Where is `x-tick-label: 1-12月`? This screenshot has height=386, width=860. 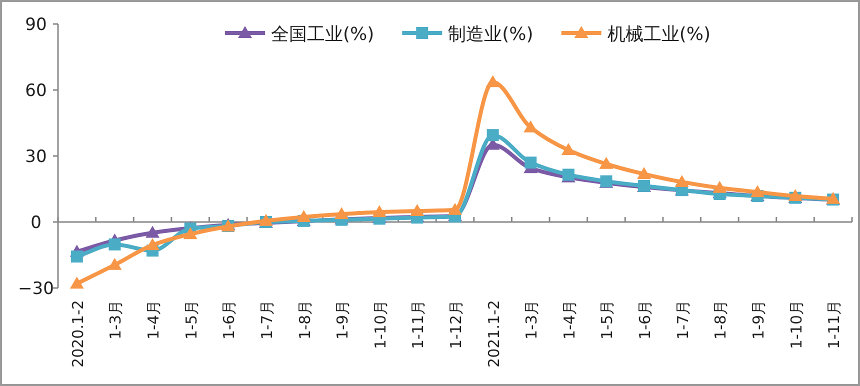
x-tick-label: 1-12月 is located at coordinates (456, 325).